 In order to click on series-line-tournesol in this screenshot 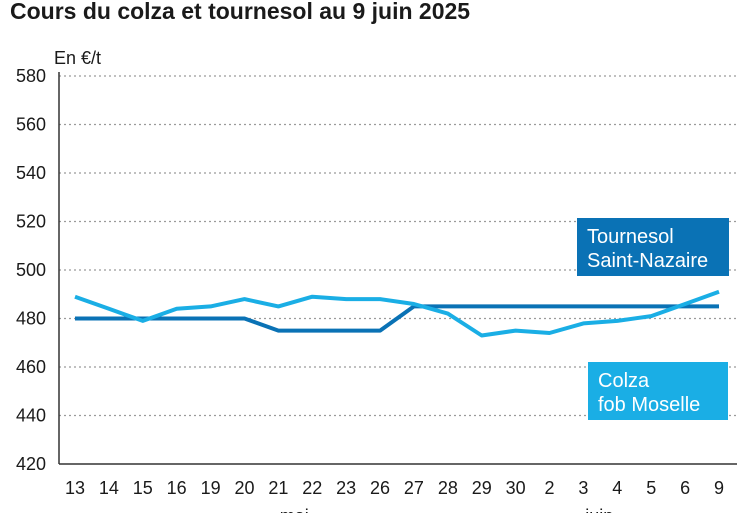, I will do `click(397, 318)`.